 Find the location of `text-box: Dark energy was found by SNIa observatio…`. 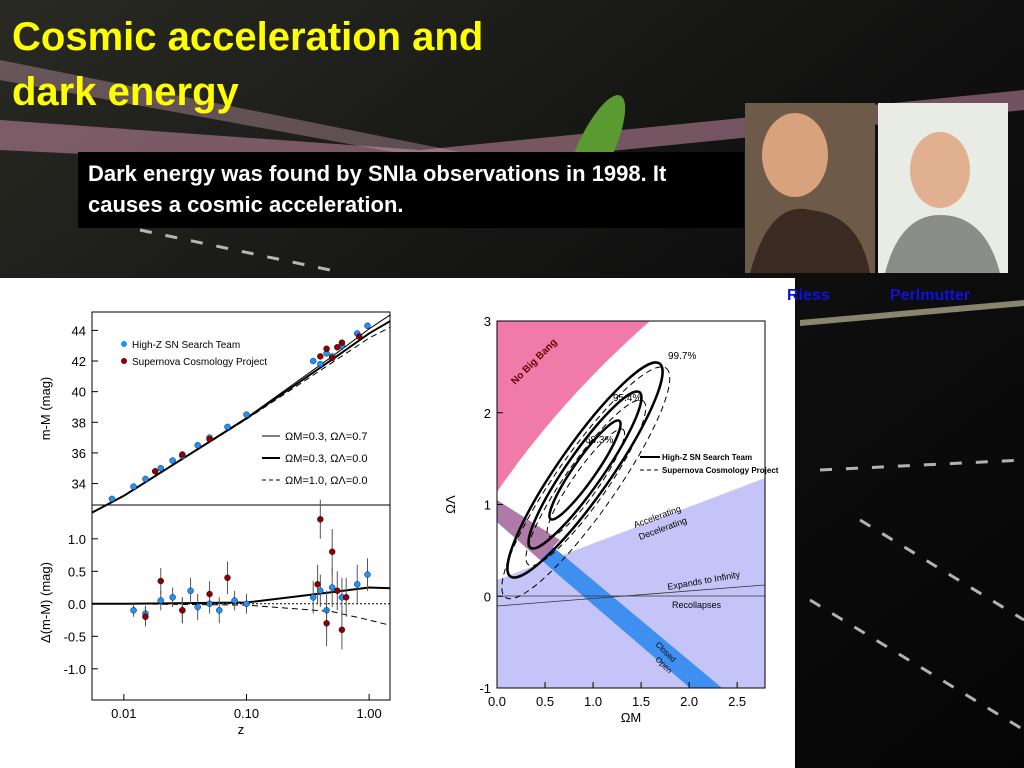

text-box: Dark energy was found by SNIa observatio… is located at coordinates (411, 190).